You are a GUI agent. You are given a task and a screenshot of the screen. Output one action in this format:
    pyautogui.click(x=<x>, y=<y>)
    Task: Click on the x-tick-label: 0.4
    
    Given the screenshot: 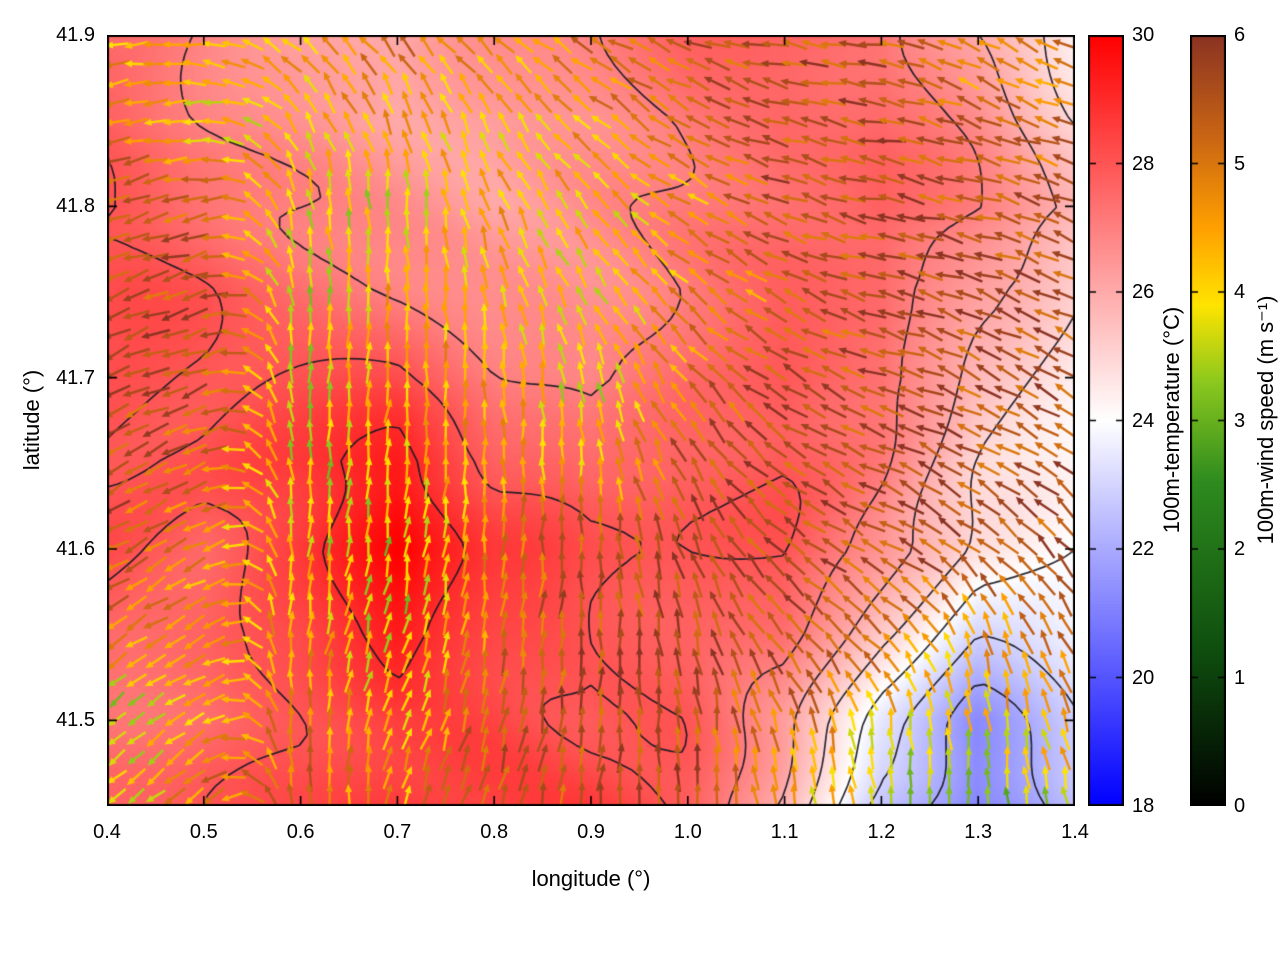 What is the action you would take?
    pyautogui.click(x=107, y=832)
    